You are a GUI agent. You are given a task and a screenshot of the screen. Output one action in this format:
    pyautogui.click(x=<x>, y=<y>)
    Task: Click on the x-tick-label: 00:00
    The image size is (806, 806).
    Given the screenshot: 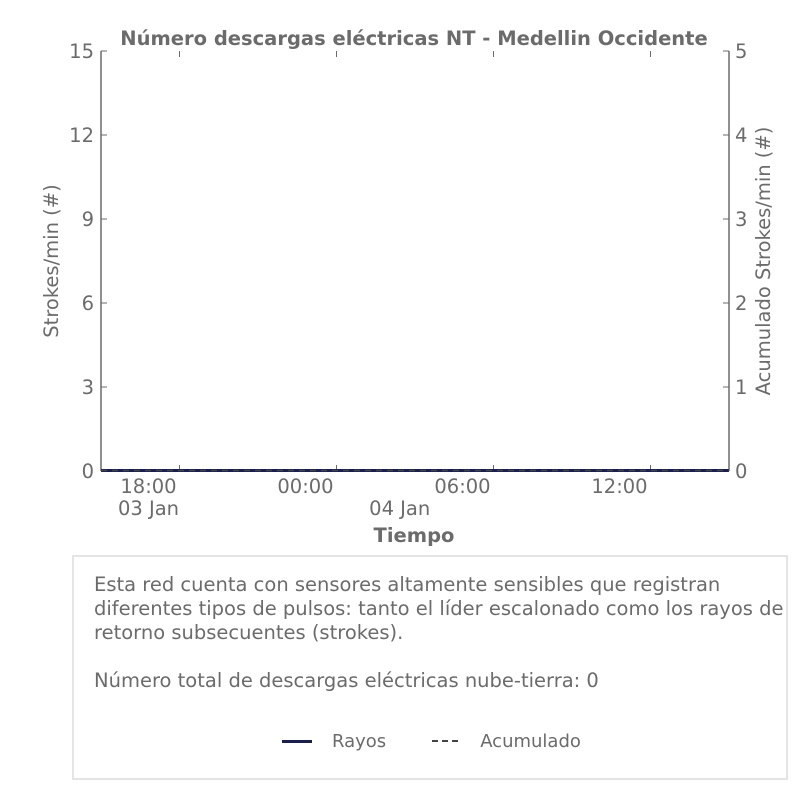 What is the action you would take?
    pyautogui.click(x=305, y=486)
    